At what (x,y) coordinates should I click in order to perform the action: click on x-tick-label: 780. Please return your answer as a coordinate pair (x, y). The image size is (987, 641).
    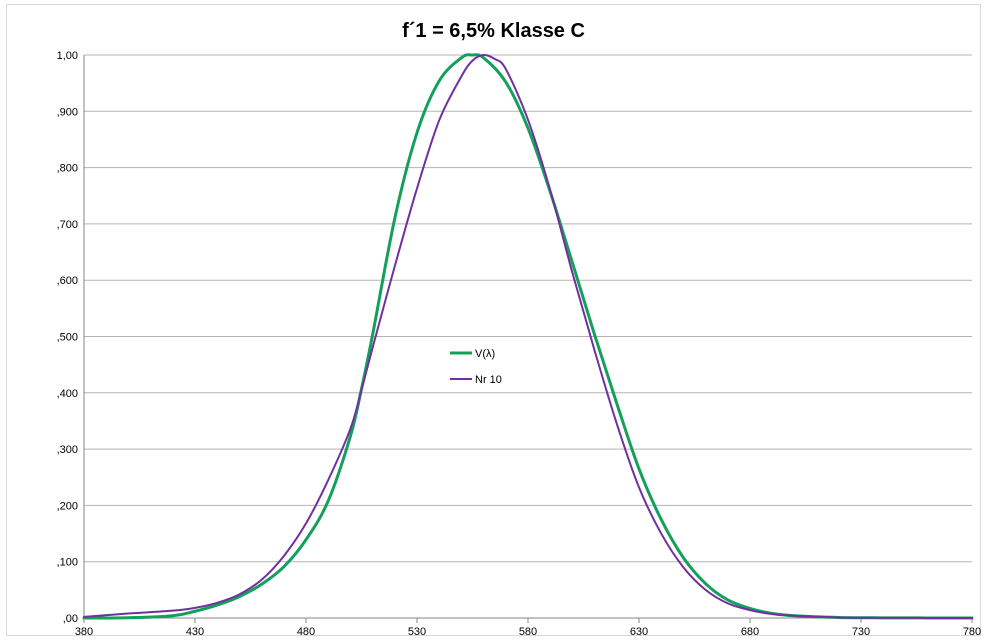
    Looking at the image, I should click on (972, 632).